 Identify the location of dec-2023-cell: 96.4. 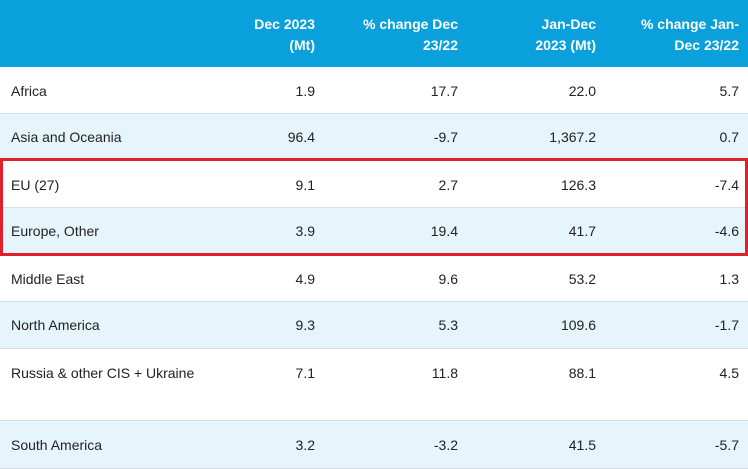
(301, 137).